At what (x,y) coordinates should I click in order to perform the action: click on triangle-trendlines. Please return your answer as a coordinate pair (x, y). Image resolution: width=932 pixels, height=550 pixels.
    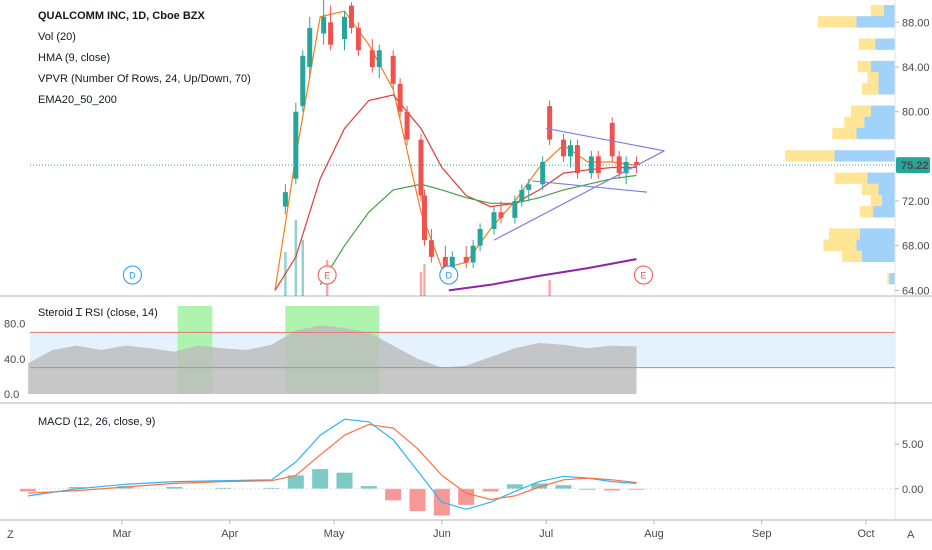
    Looking at the image, I should click on (579, 184).